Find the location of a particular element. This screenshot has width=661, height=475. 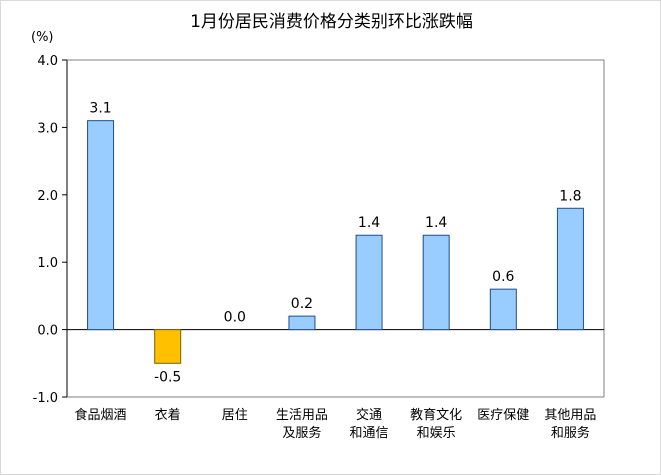

y-axis-unit-label: (%) is located at coordinates (42, 37).